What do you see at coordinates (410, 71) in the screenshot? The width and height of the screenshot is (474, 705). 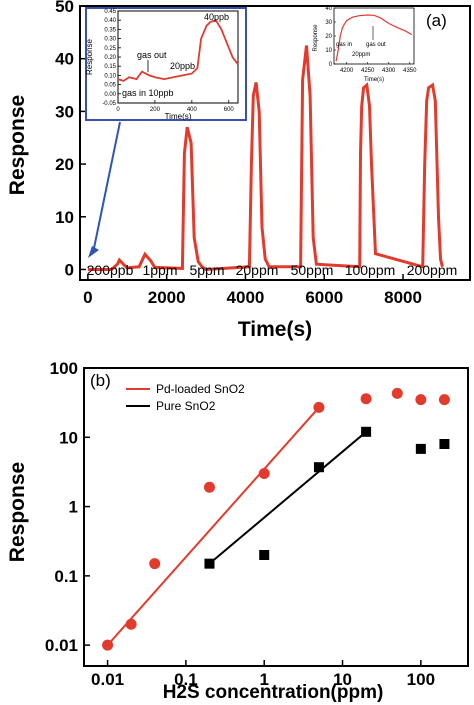 I see `inset-20ppm-xtick-label: 4350` at bounding box center [410, 71].